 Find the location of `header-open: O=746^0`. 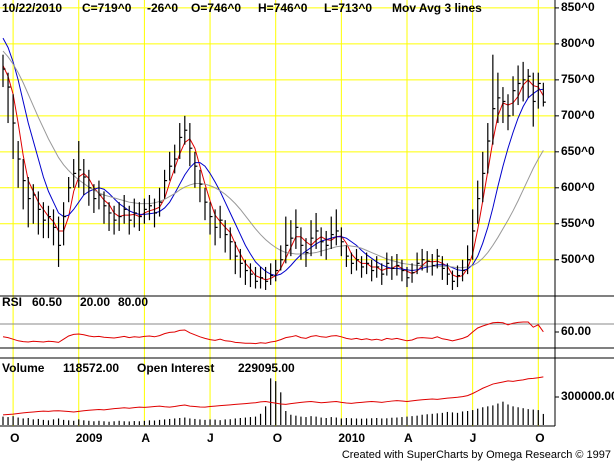

header-open: O=746^0 is located at coordinates (216, 8).